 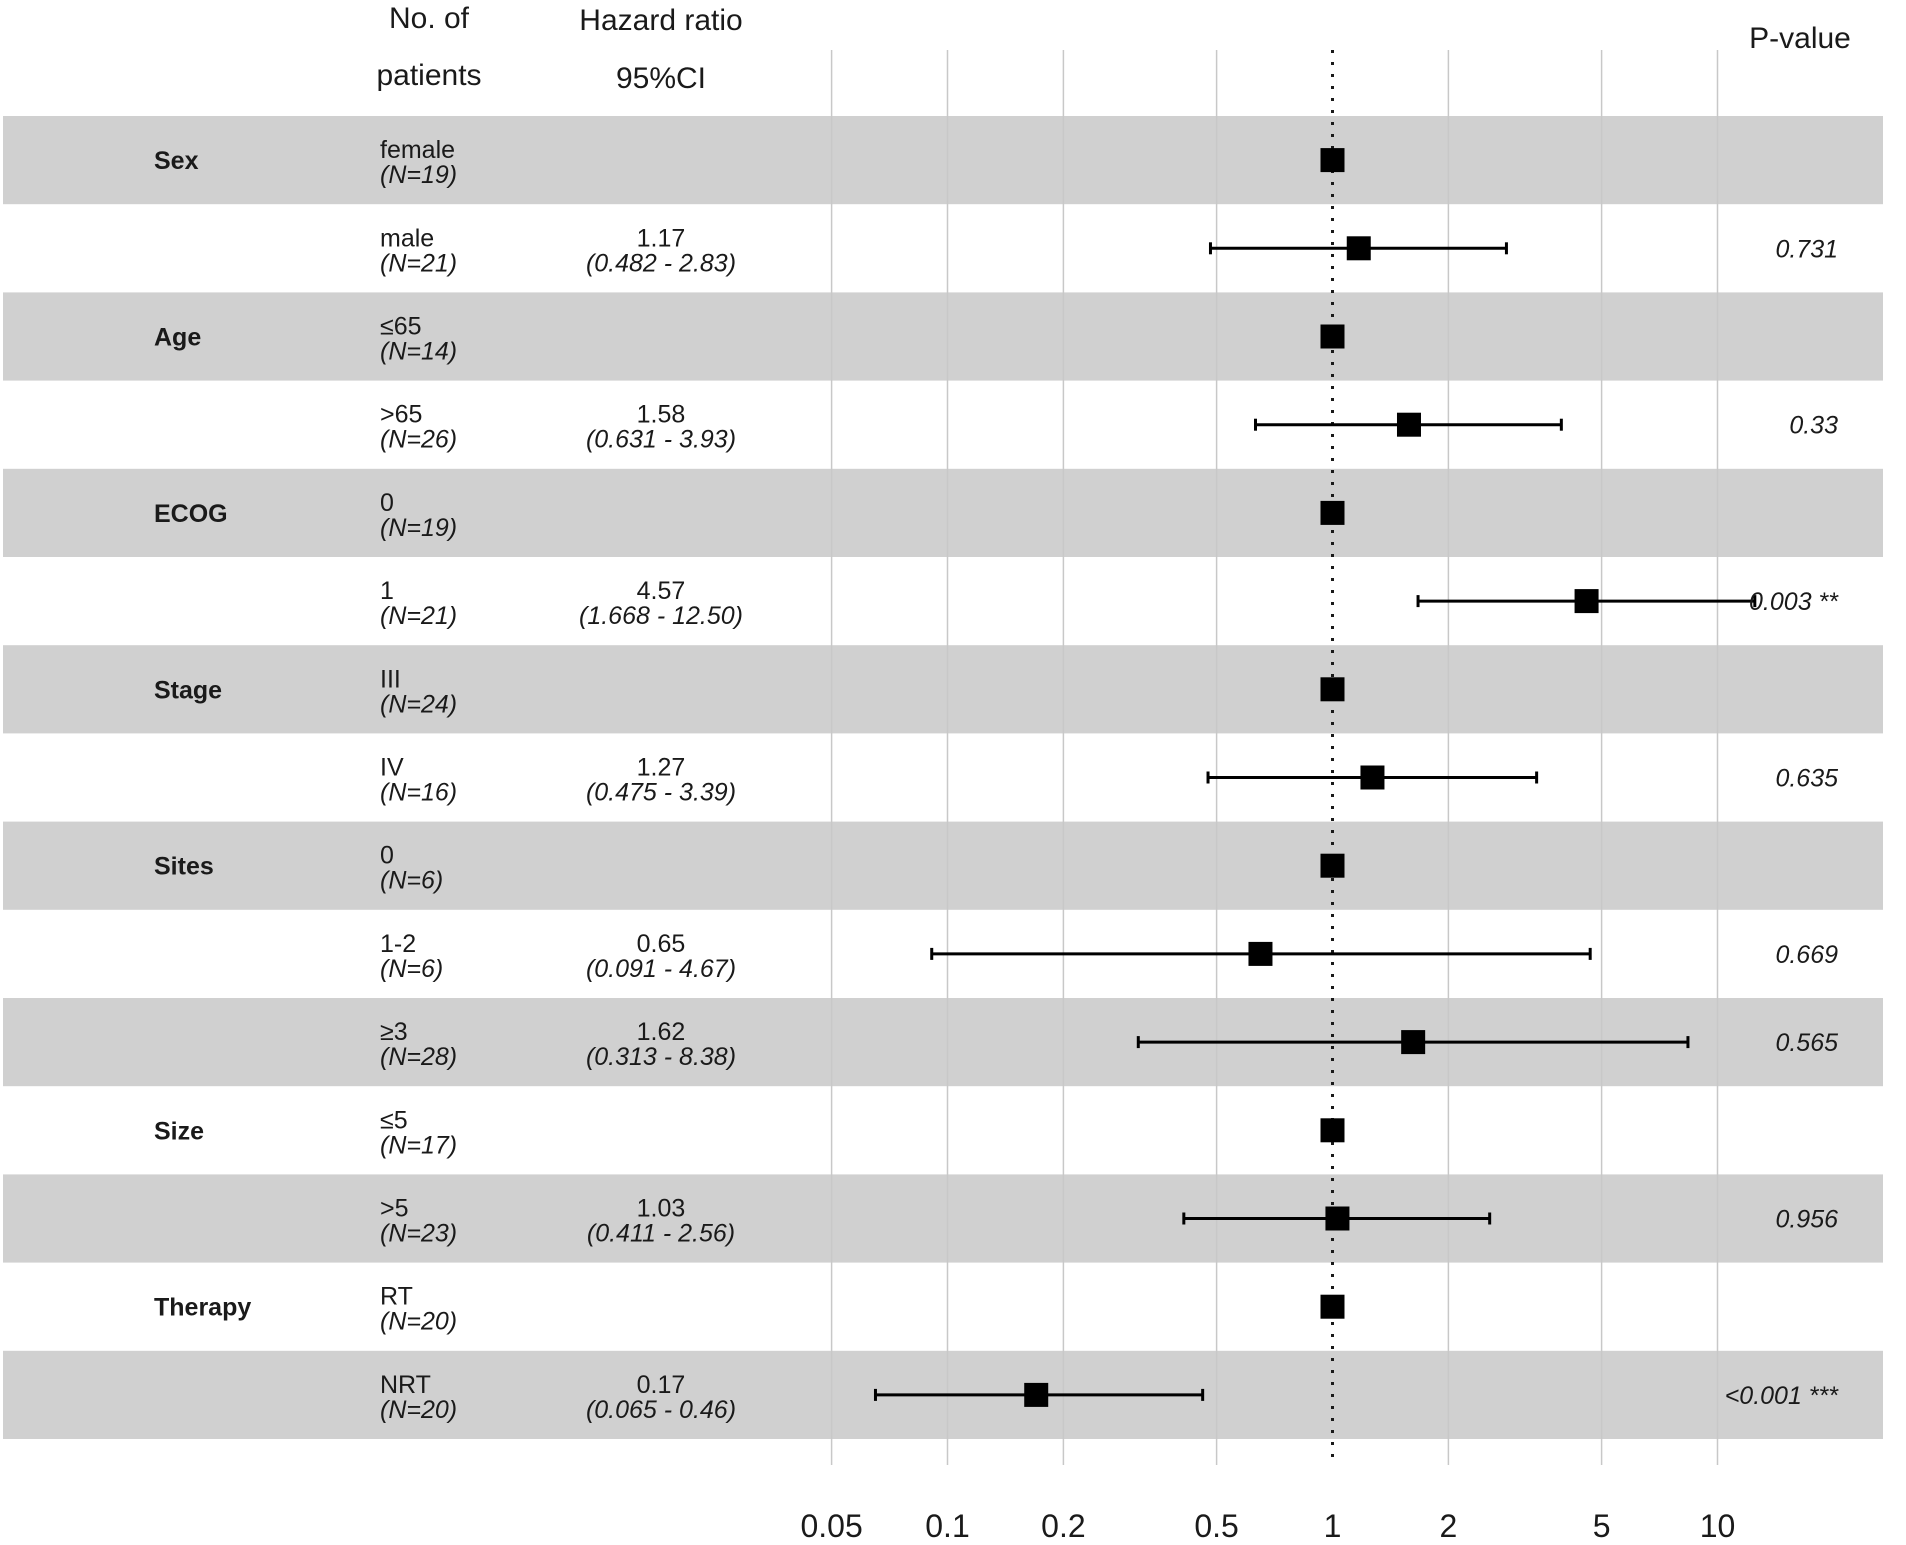 What do you see at coordinates (202, 1308) in the screenshot?
I see `variable-label: Therapy` at bounding box center [202, 1308].